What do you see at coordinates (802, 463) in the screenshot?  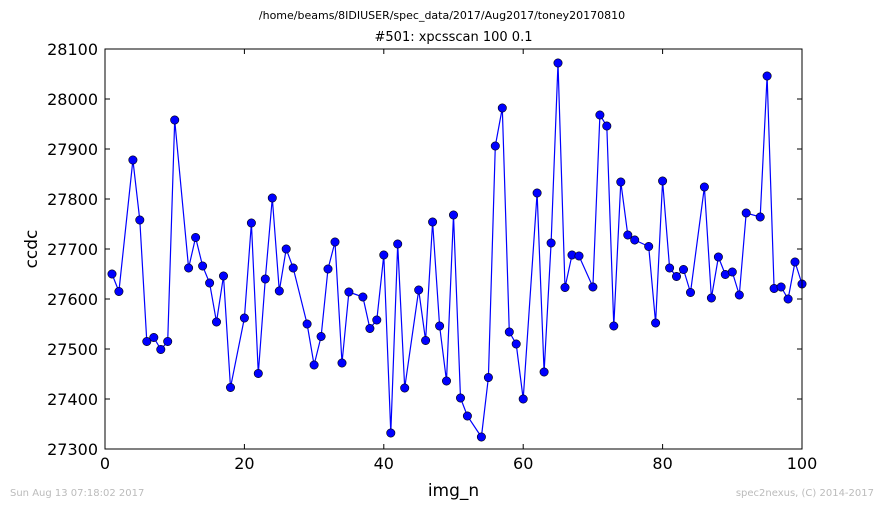 I see `x-tick-label: 100` at bounding box center [802, 463].